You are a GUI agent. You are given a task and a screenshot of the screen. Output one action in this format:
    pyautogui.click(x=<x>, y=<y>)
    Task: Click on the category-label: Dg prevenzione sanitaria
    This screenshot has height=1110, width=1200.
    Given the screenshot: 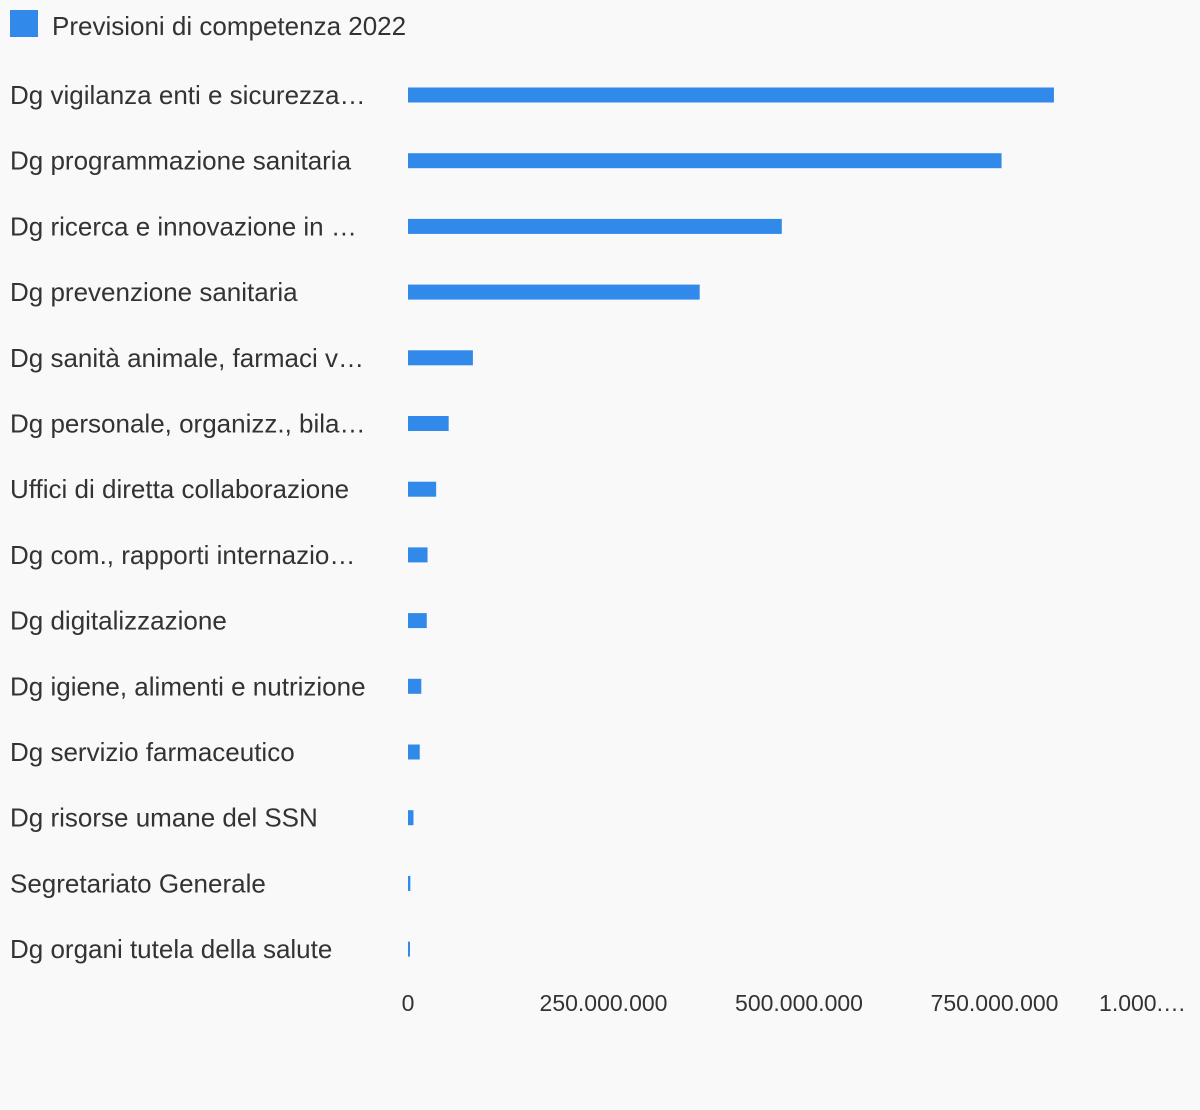 What is the action you would take?
    pyautogui.click(x=154, y=292)
    